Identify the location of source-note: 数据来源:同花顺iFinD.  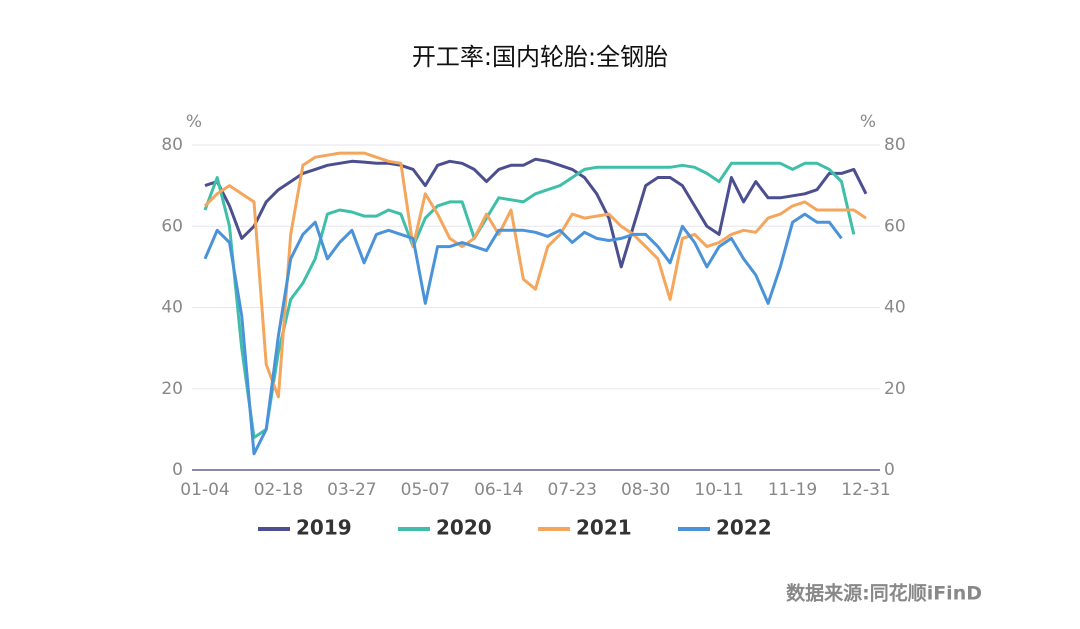
(884, 593).